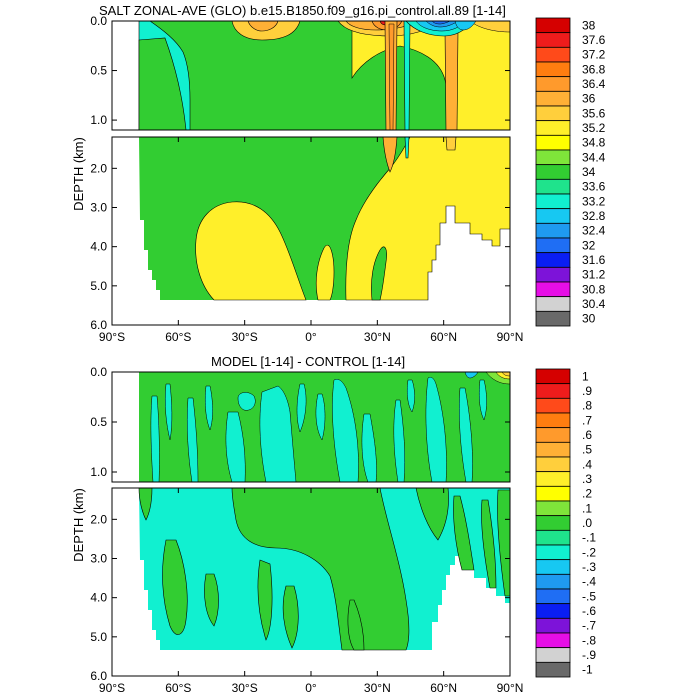 The height and width of the screenshot is (700, 700). I want to click on top-colorbar-label: 34, so click(589, 172).